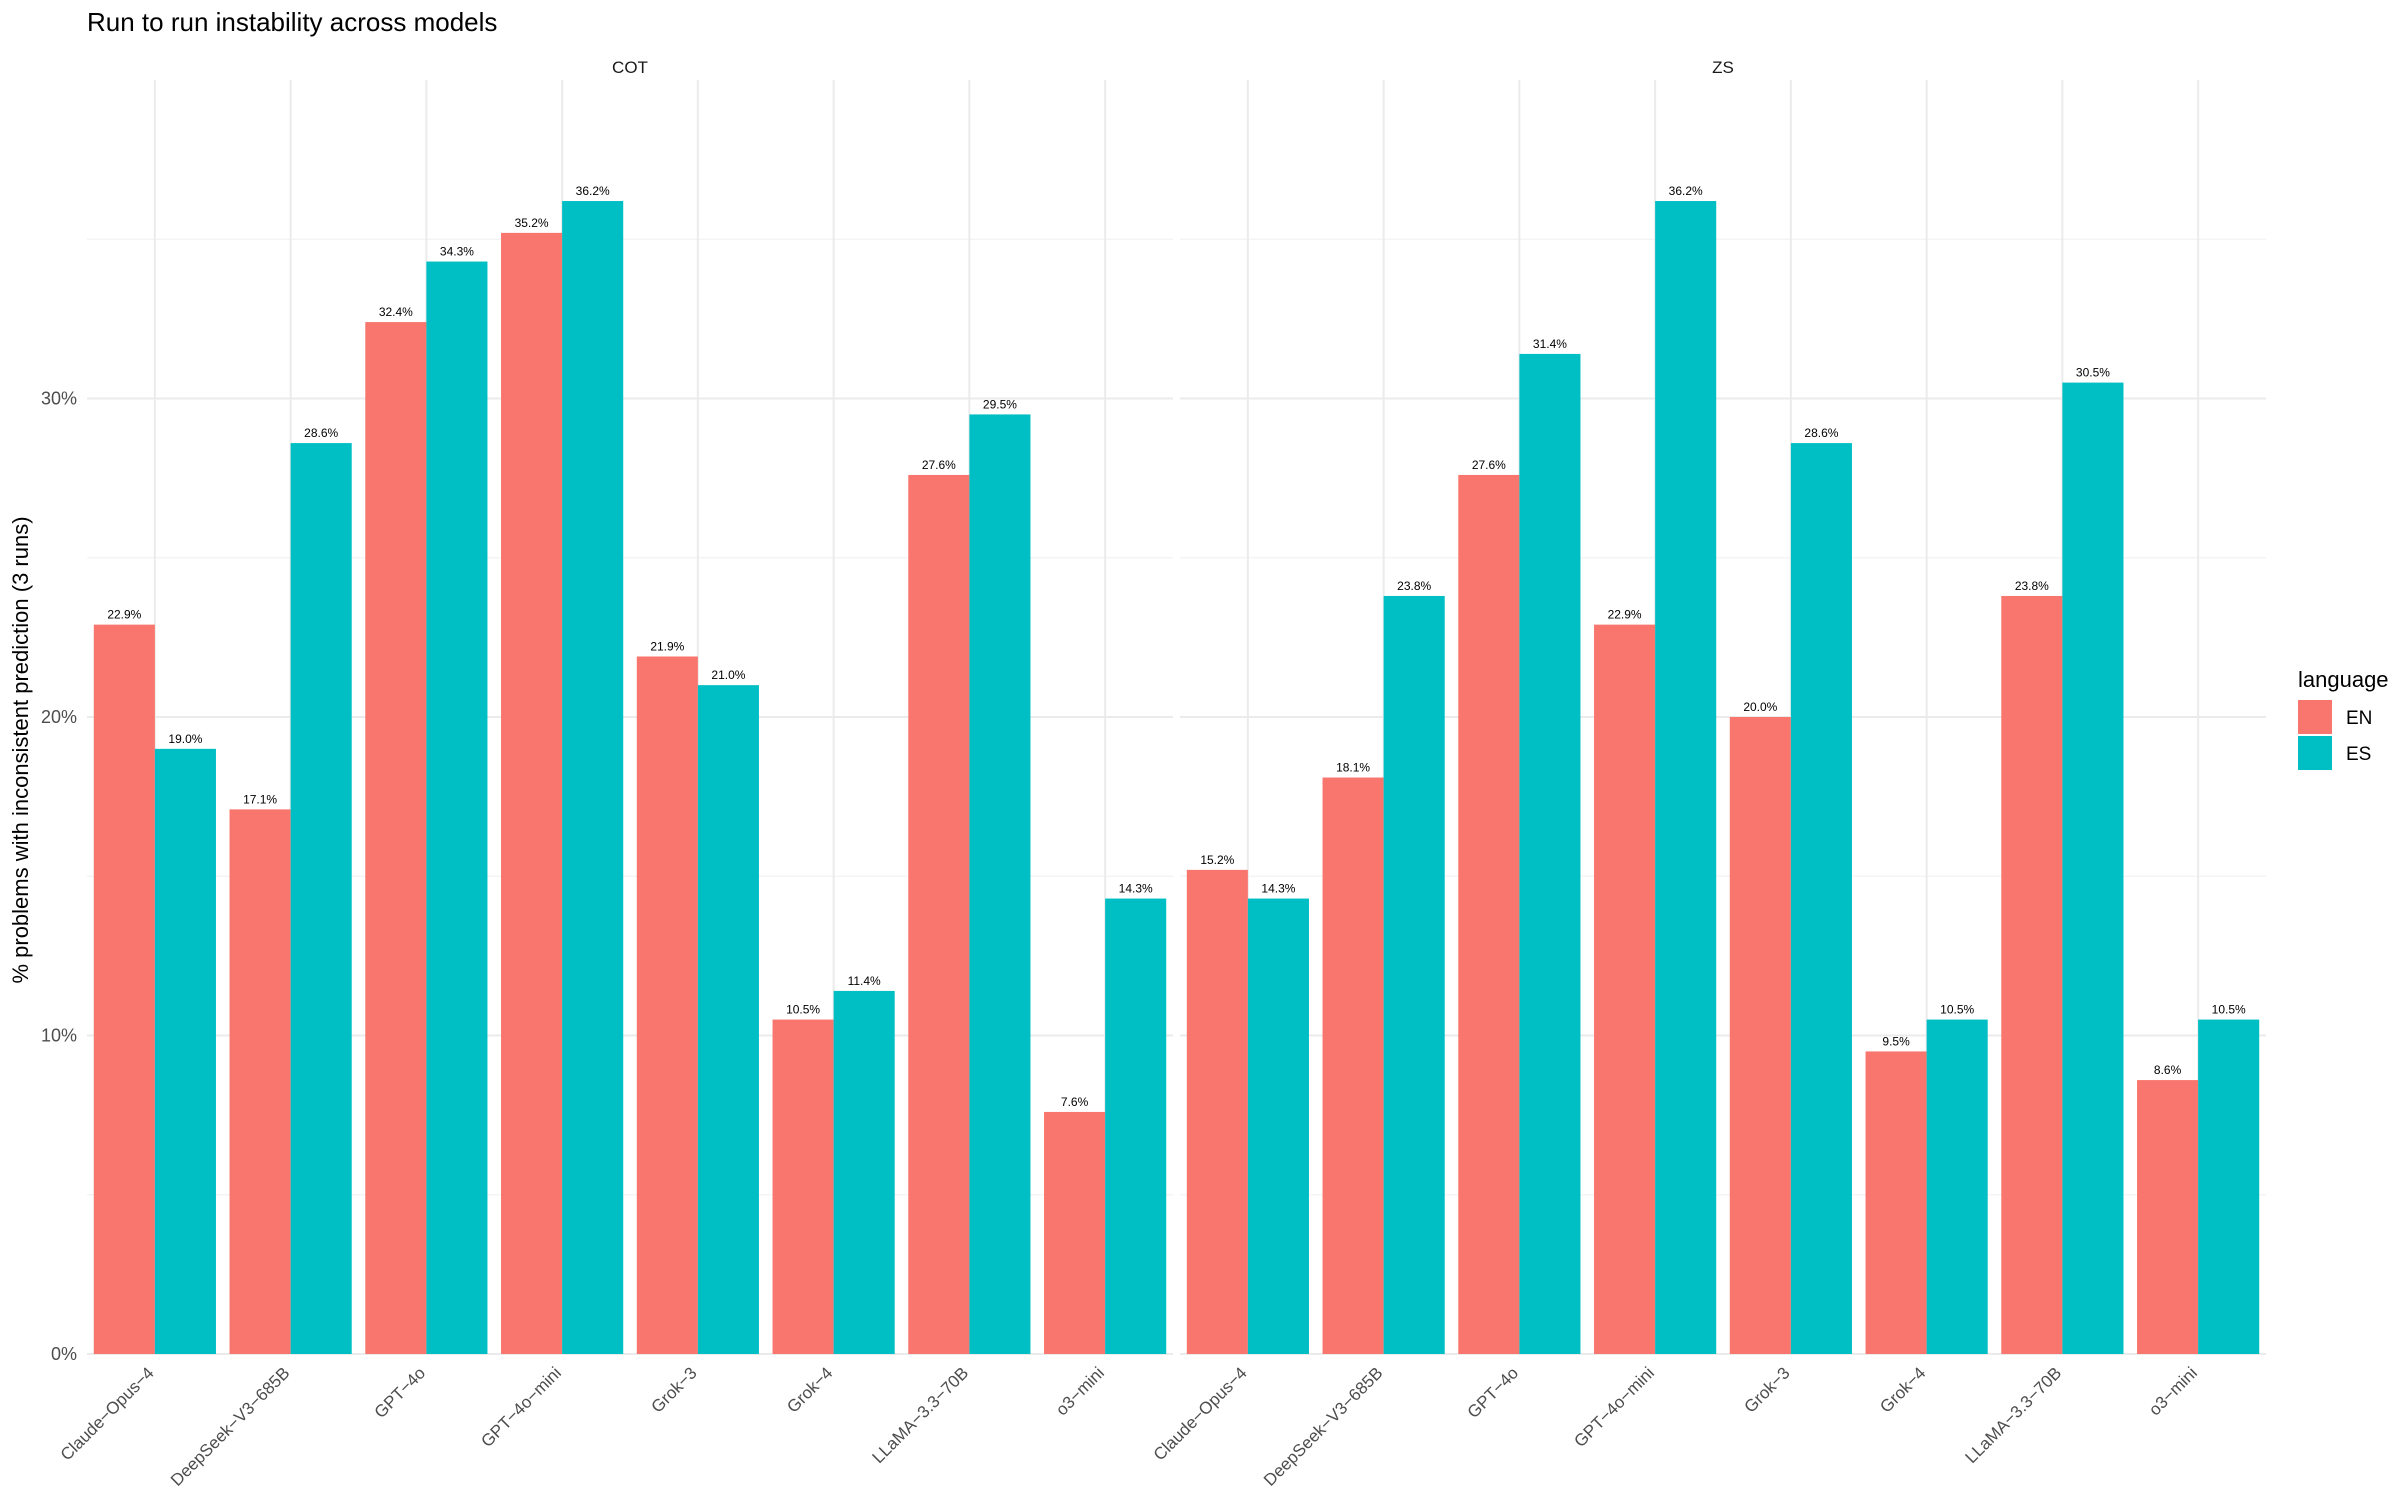 This screenshot has width=2400, height=1505. I want to click on y-tick-label: 10%, so click(59, 1036).